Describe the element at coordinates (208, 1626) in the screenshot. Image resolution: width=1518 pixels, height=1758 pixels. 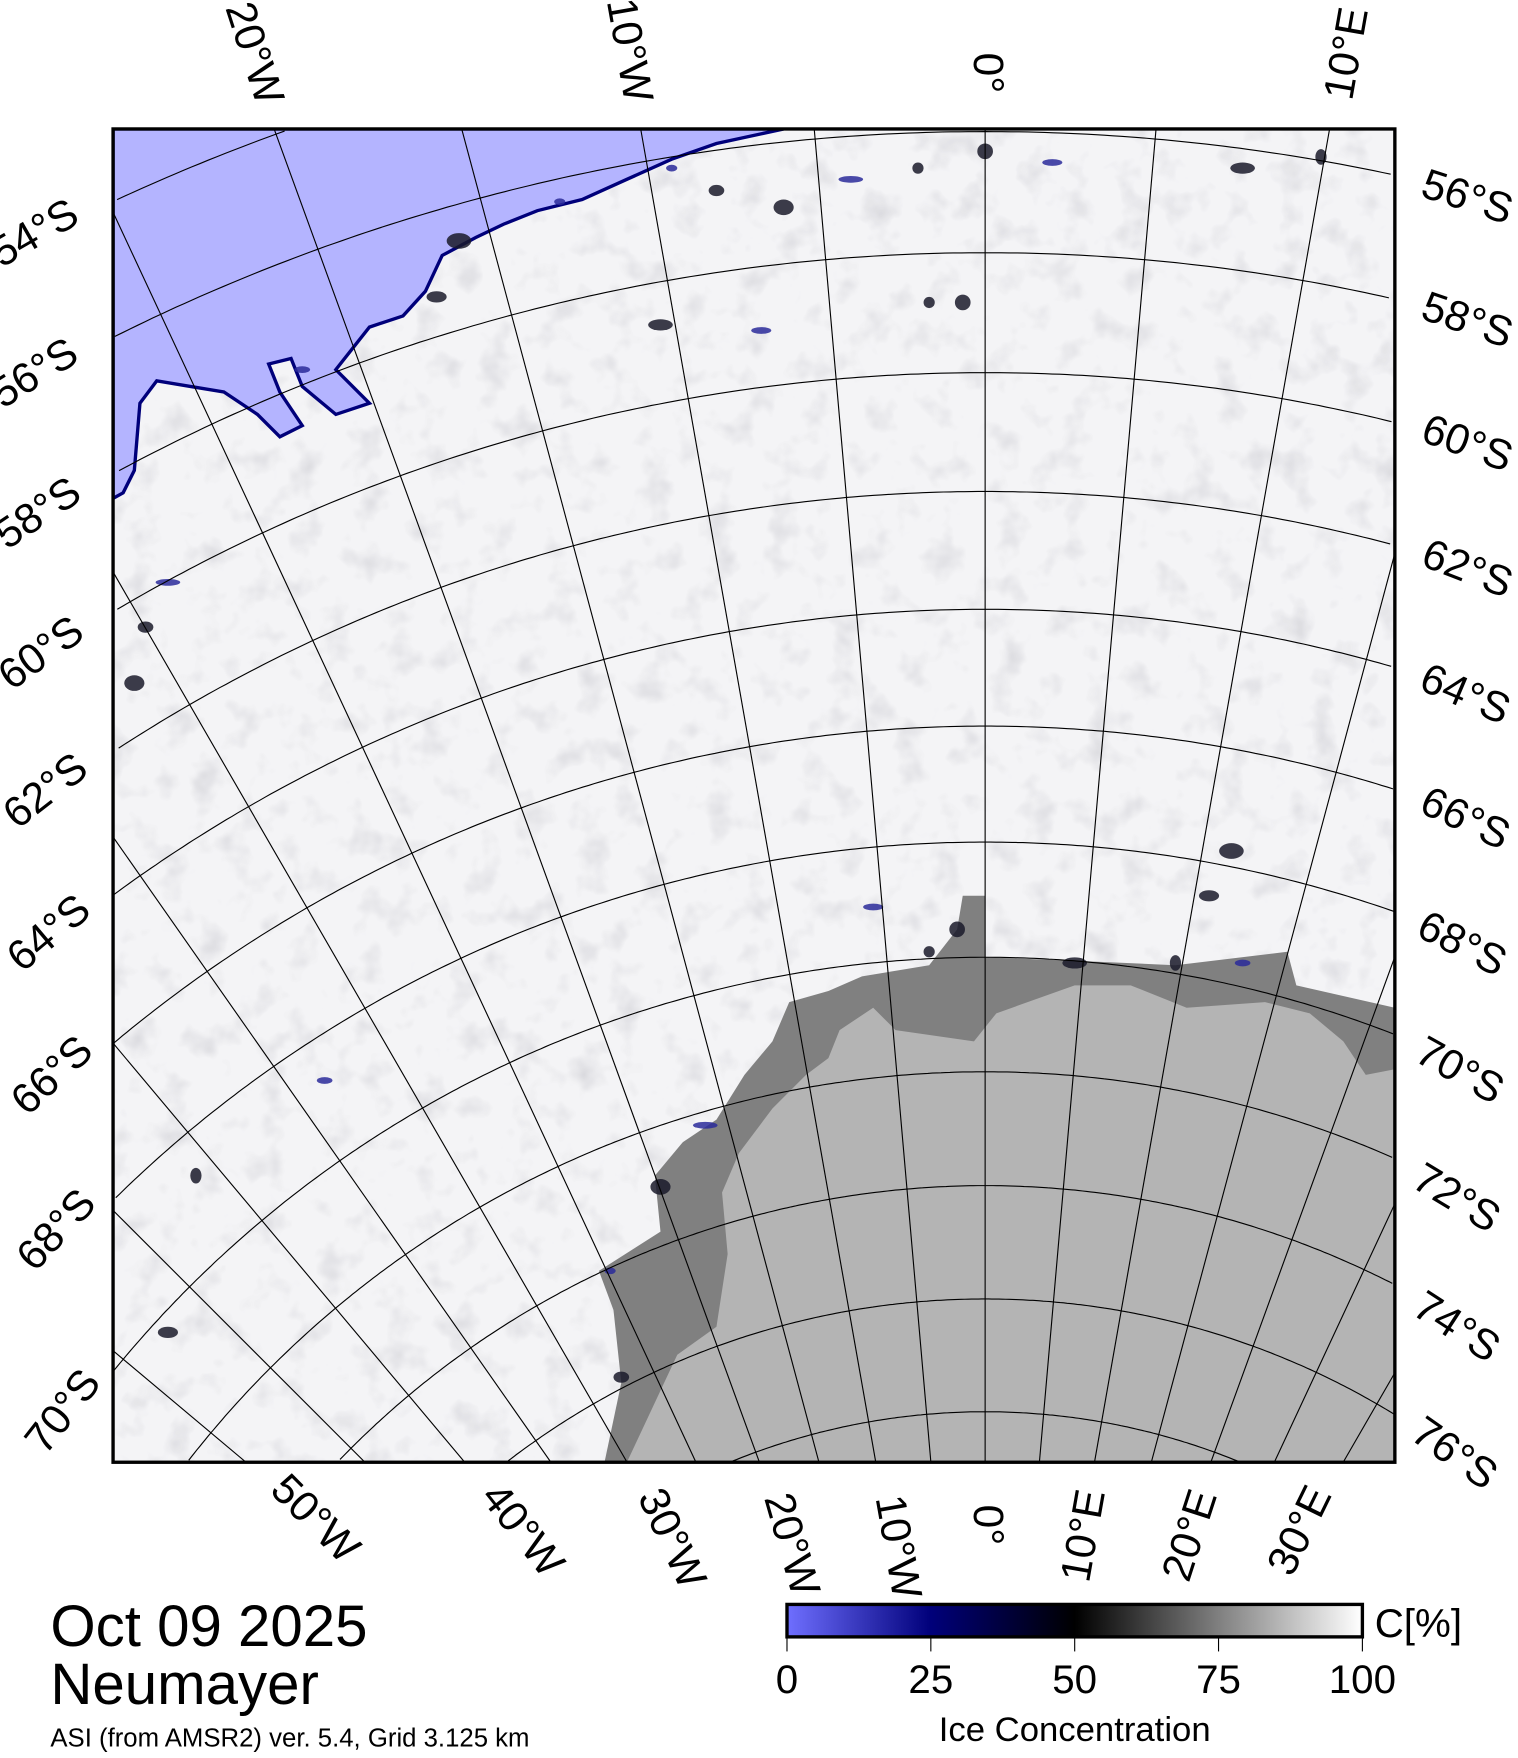
I see `date-title: Oct 09 2025` at that location.